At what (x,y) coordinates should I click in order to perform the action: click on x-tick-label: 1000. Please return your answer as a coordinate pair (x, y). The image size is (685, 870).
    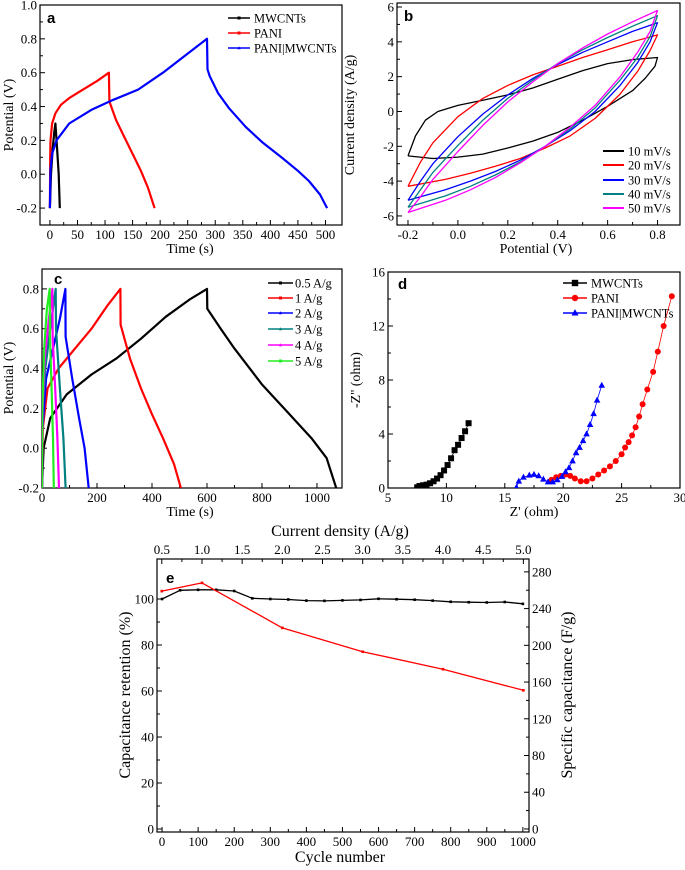
    Looking at the image, I should click on (317, 497).